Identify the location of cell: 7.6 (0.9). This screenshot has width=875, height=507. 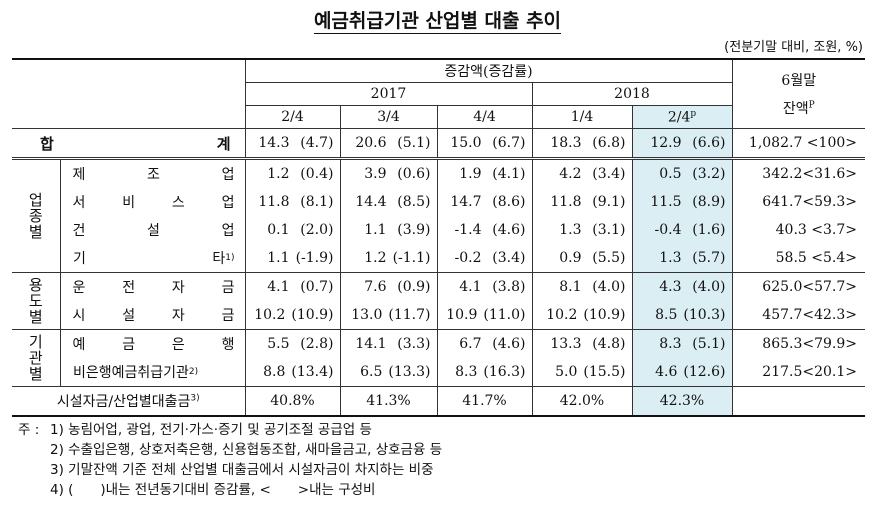
(389, 287).